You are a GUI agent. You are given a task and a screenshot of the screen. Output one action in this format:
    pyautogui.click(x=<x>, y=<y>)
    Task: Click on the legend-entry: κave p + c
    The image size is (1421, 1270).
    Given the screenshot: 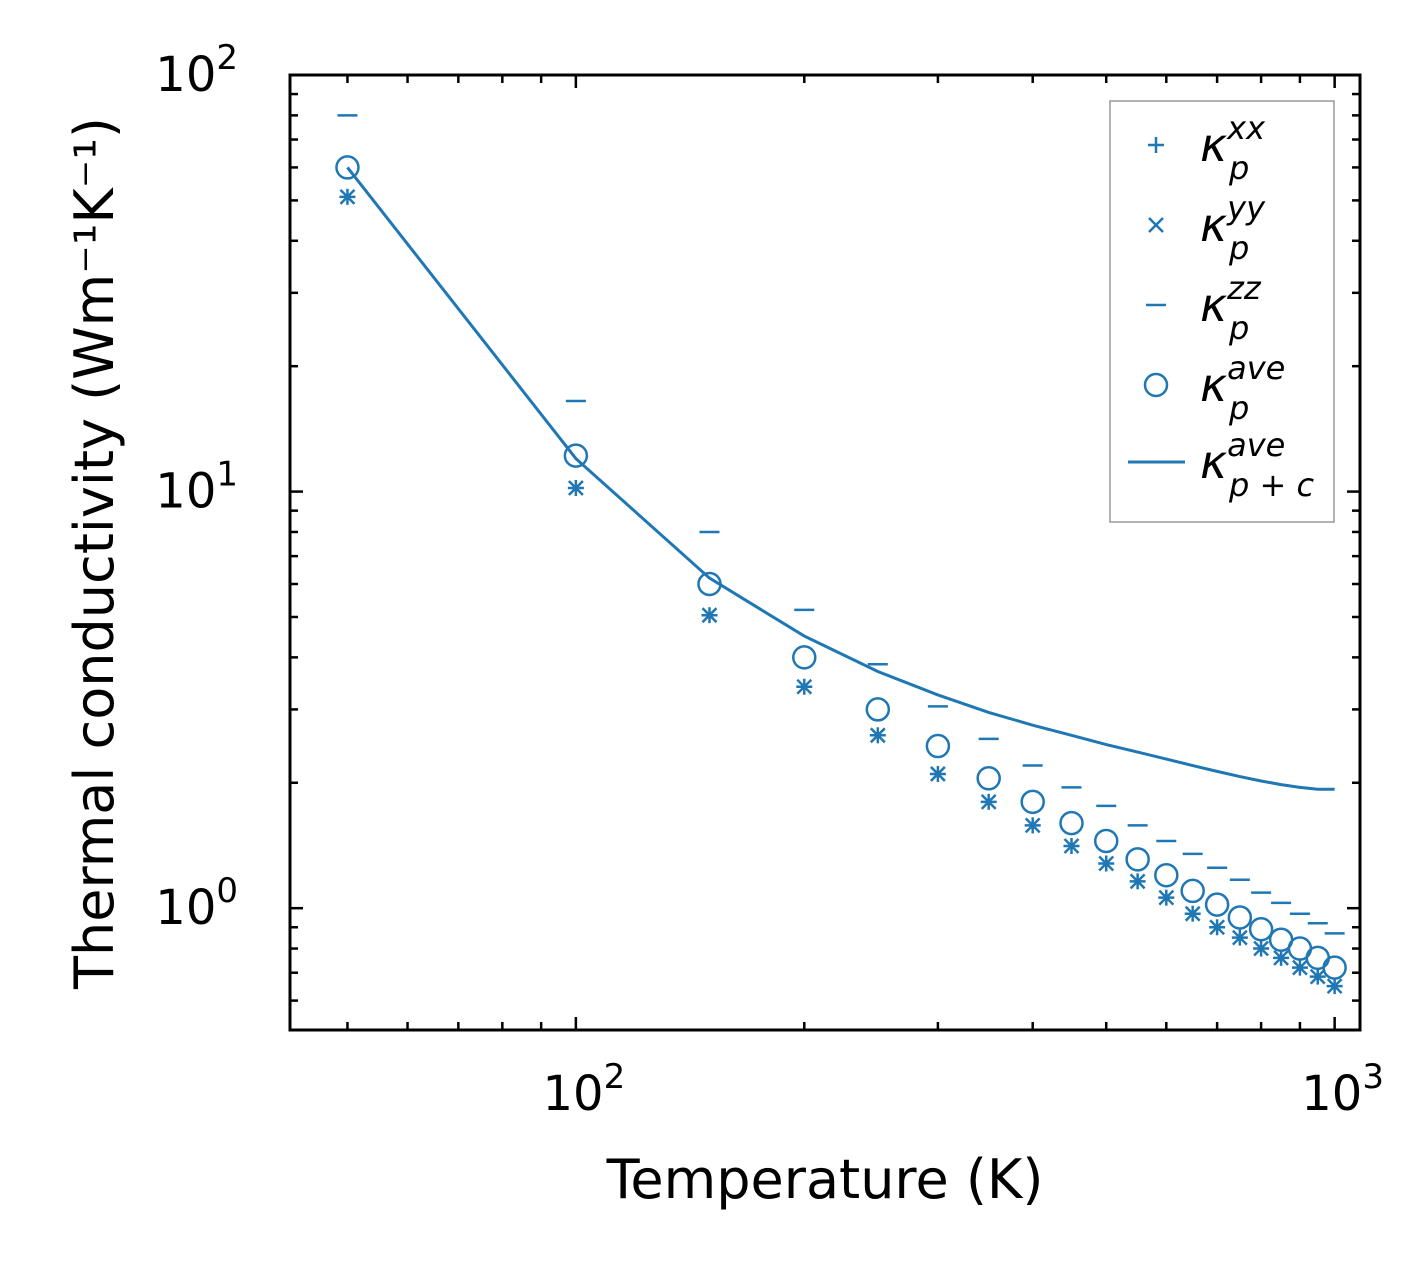 What is the action you would take?
    pyautogui.click(x=1221, y=465)
    